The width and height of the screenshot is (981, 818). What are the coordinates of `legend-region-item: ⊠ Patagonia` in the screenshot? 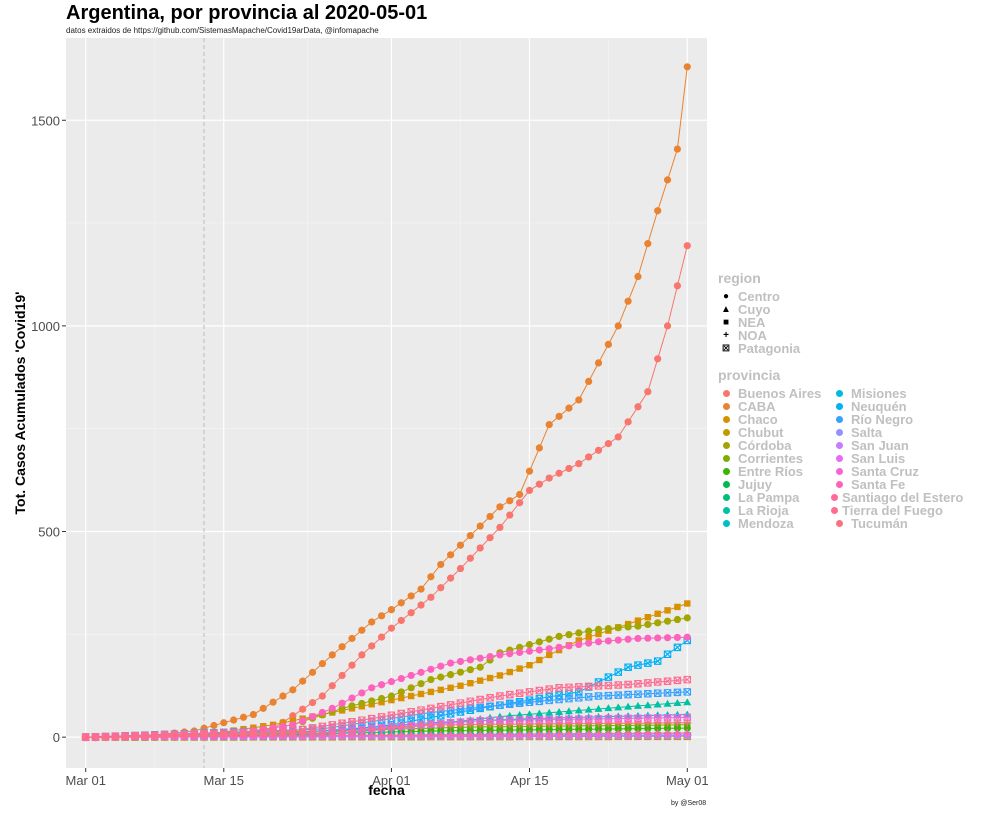 It's located at (828, 348).